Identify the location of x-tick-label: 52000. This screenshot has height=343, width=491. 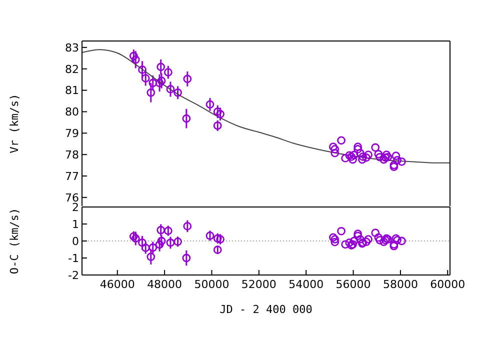
(258, 284).